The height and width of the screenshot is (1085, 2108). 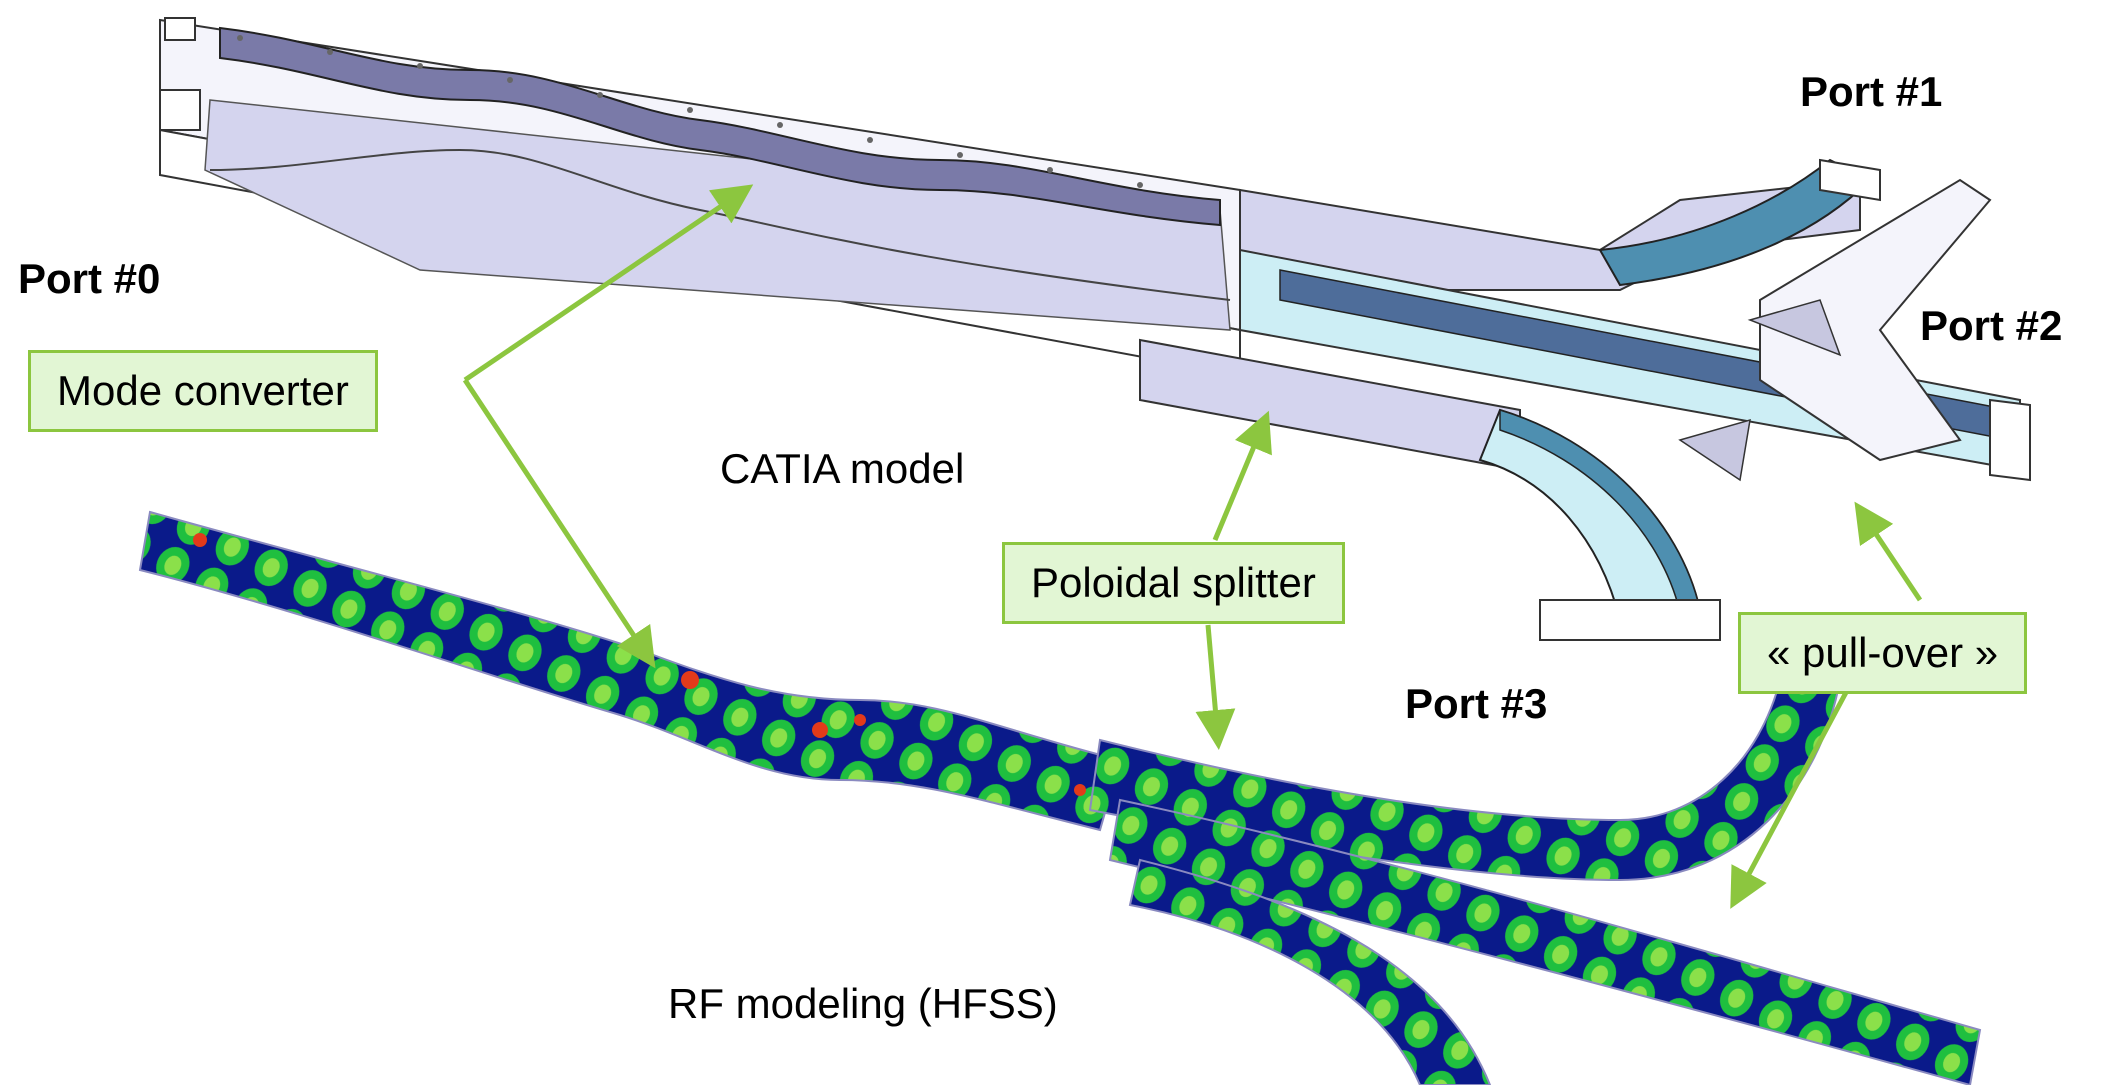 I want to click on field-hotspots, so click(x=639, y=664).